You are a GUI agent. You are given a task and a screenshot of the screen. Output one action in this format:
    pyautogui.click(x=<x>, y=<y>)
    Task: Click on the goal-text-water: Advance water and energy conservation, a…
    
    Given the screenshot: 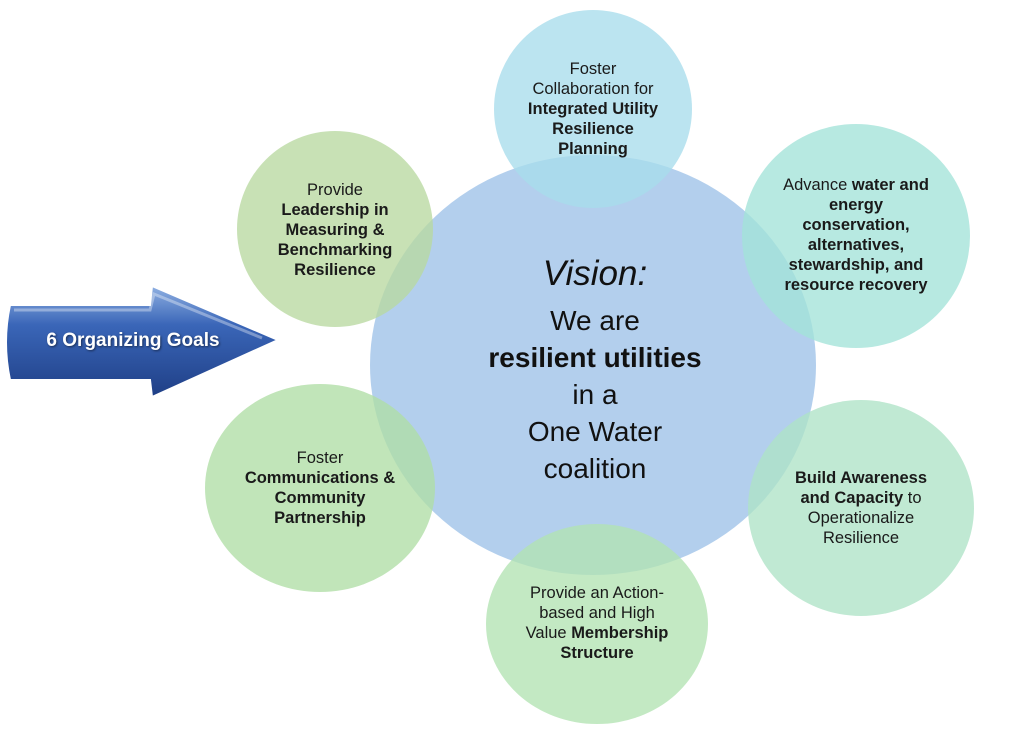 What is the action you would take?
    pyautogui.click(x=856, y=235)
    